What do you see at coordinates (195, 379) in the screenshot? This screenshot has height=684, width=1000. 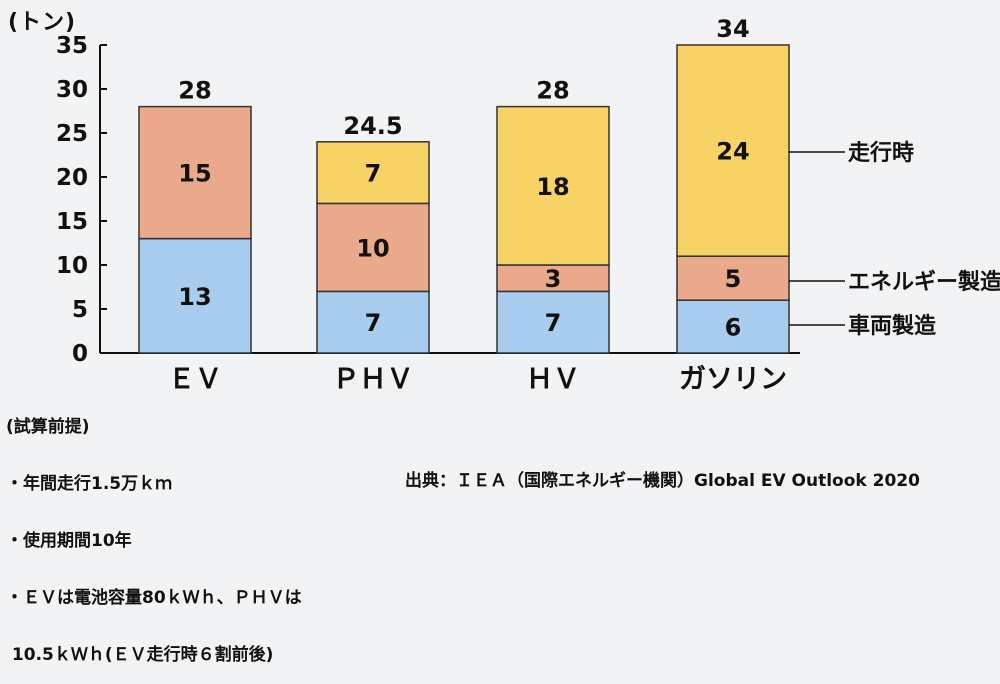 I see `x-category-label: ＥＶ` at bounding box center [195, 379].